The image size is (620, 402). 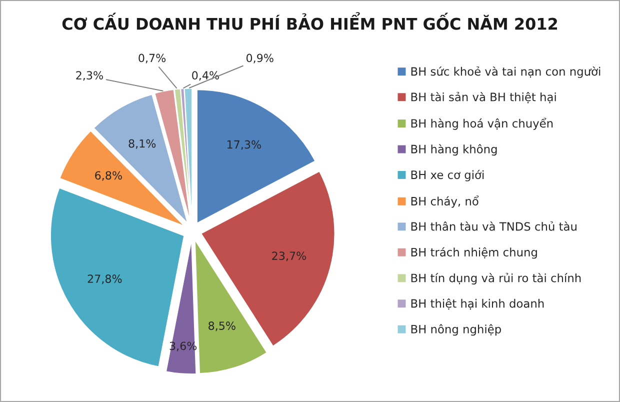 I want to click on legend-label: BH tài sản và BH thiệt hại, so click(x=483, y=98).